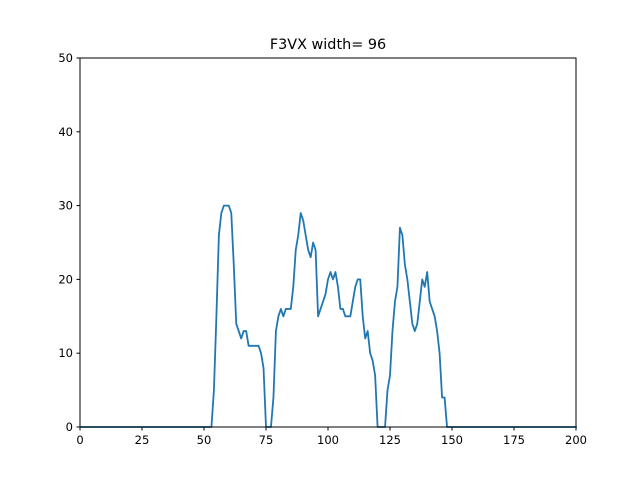  What do you see at coordinates (452, 440) in the screenshot?
I see `x-tick-label: 150` at bounding box center [452, 440].